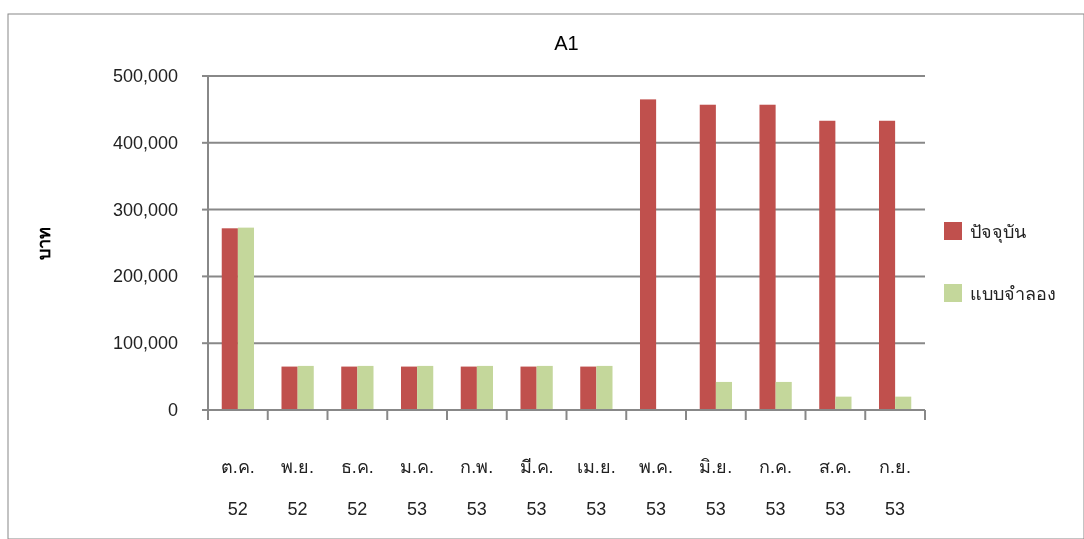 This screenshot has height=539, width=1084. What do you see at coordinates (237, 488) in the screenshot?
I see `category-label: ต.ค. 52` at bounding box center [237, 488].